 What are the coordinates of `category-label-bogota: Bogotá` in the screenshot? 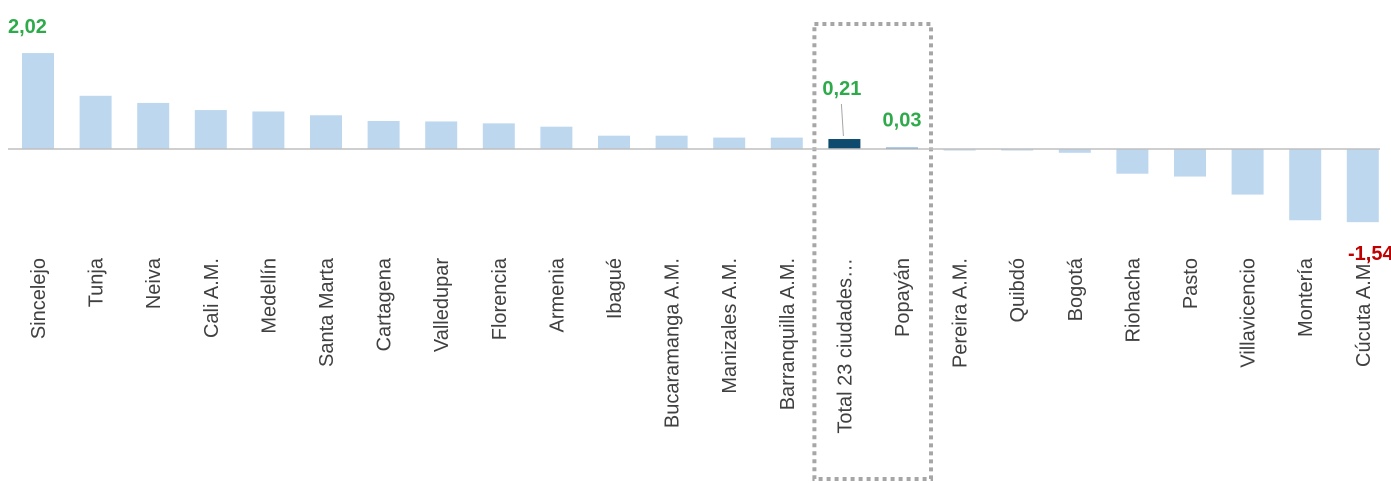 It's located at (1076, 289).